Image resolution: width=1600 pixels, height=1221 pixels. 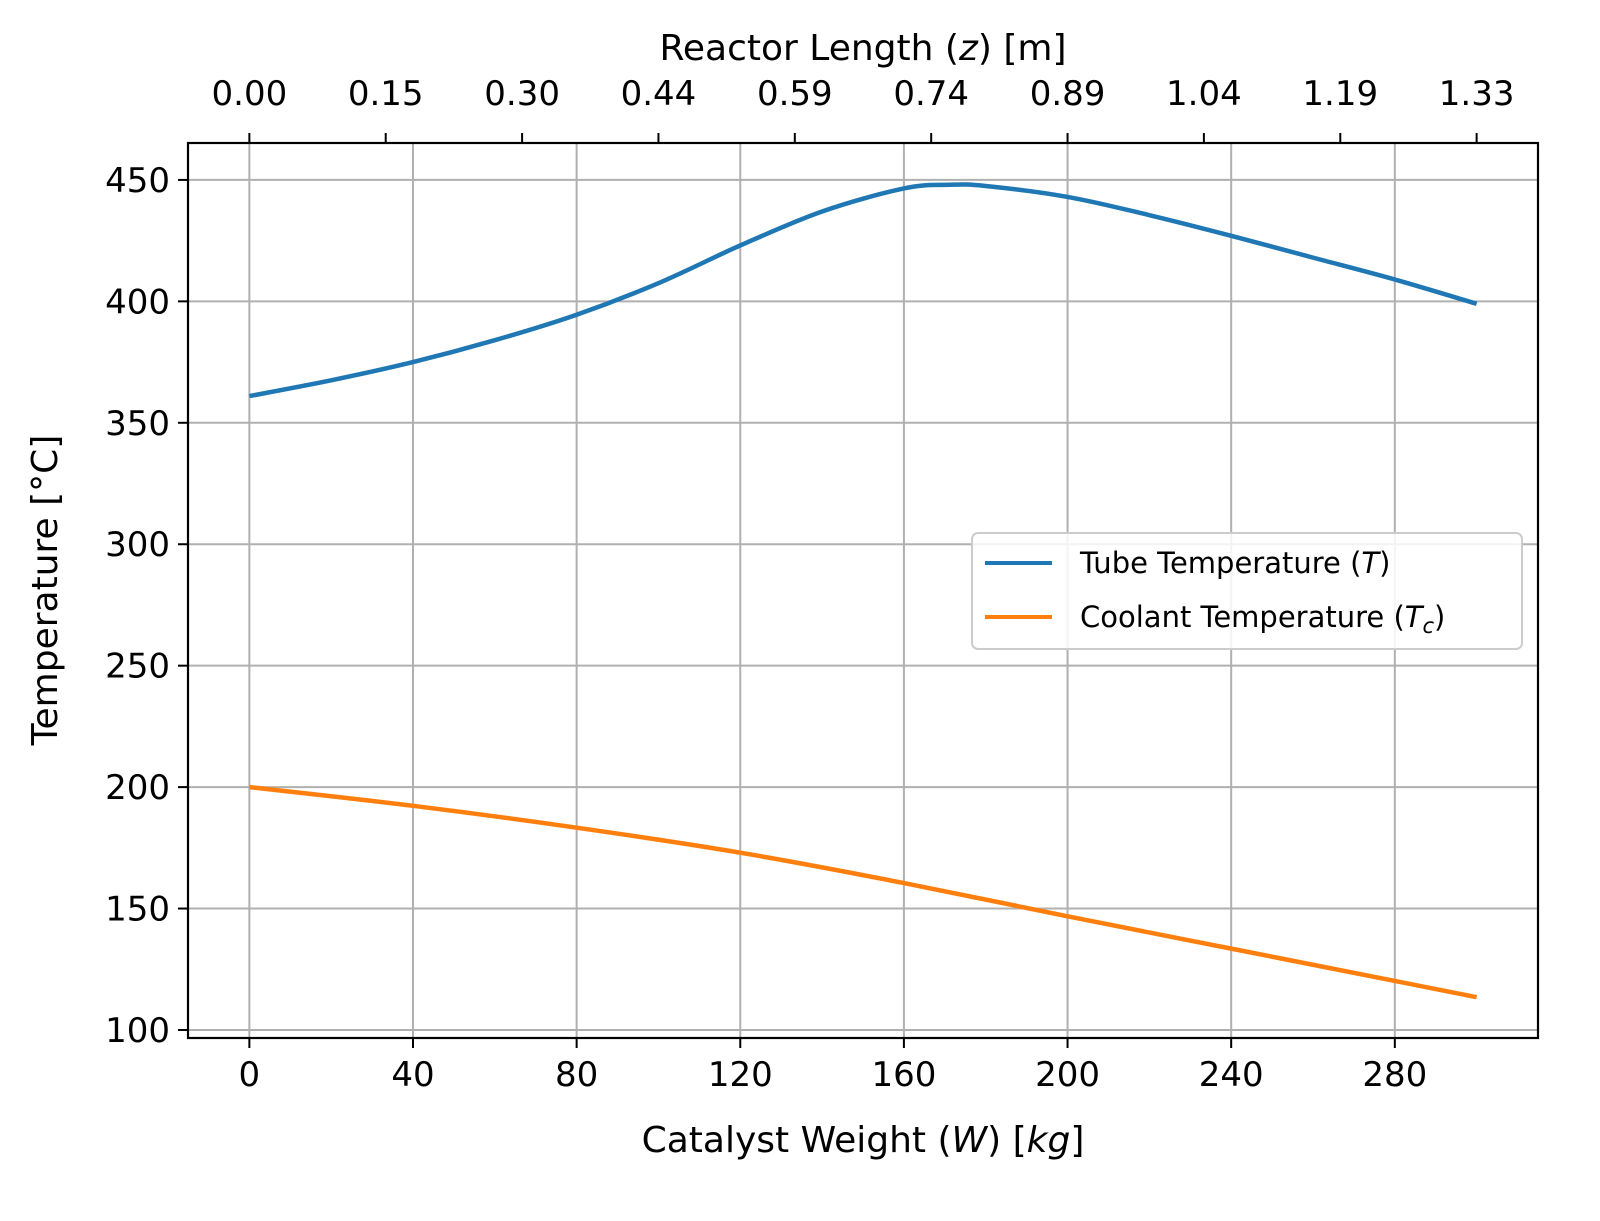 I want to click on x-tick-label: 120, so click(x=740, y=1075).